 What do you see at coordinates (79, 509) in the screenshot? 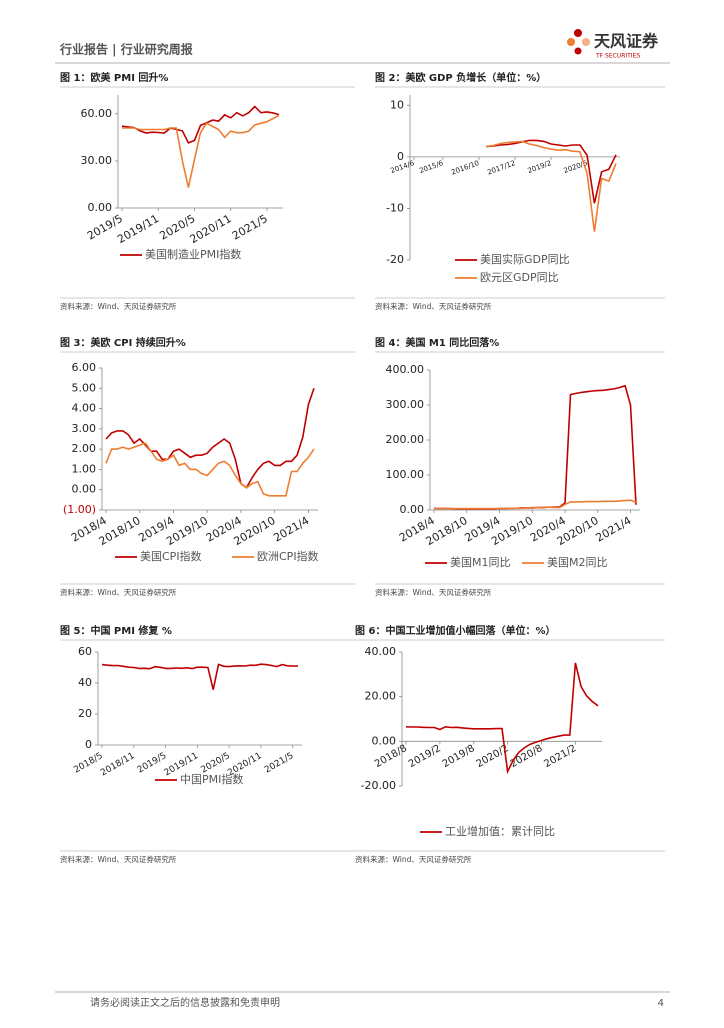
I see `y-tick-label: (1.00)` at bounding box center [79, 509].